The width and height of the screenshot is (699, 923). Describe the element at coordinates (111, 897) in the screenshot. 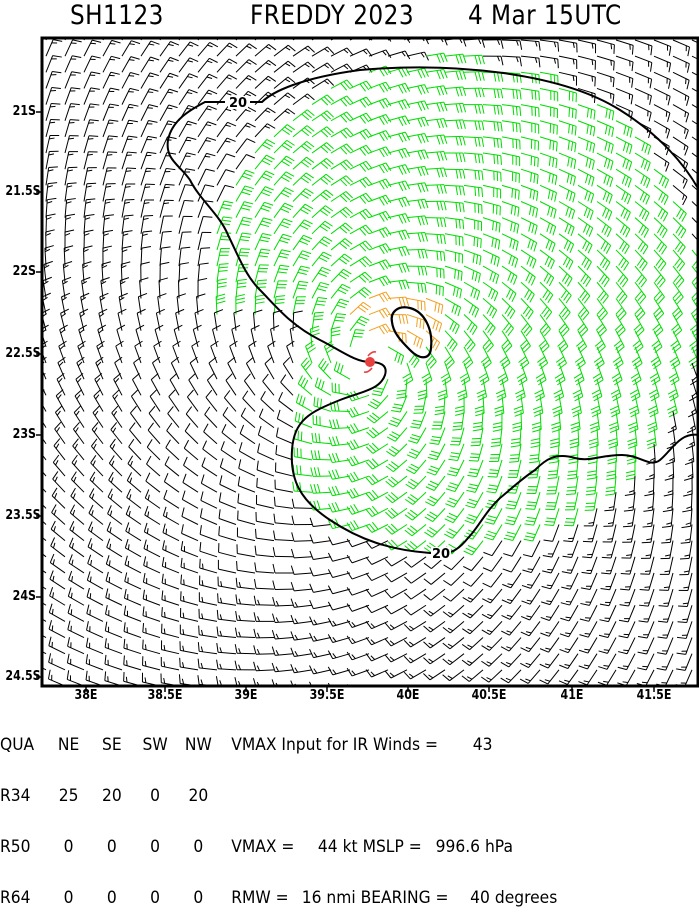

I see `r64-se: 0` at that location.